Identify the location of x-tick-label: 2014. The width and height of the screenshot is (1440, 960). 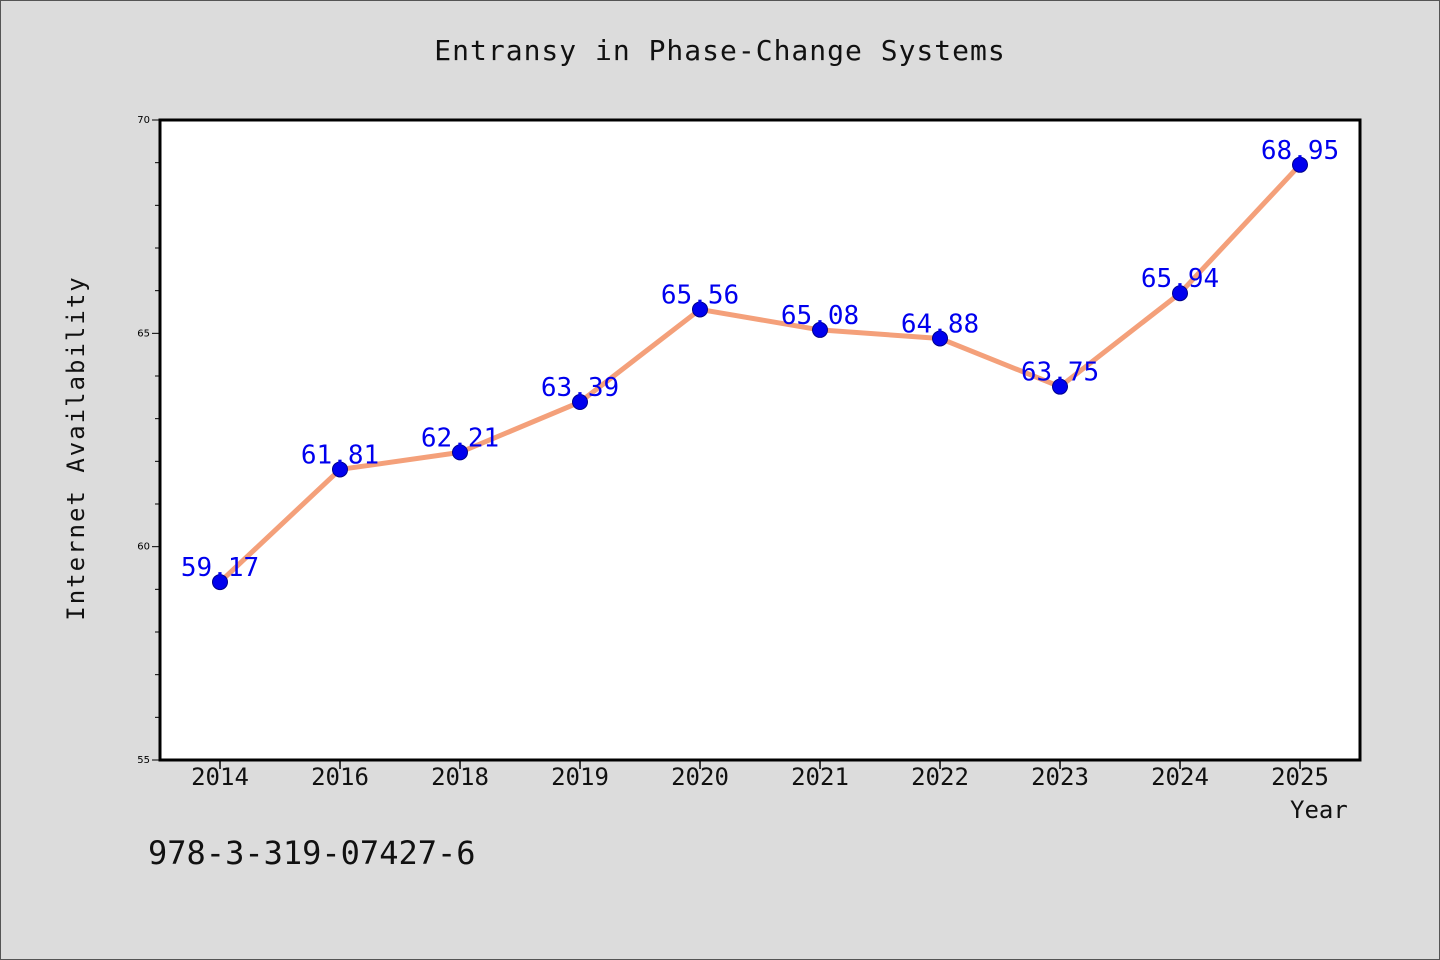
(220, 777).